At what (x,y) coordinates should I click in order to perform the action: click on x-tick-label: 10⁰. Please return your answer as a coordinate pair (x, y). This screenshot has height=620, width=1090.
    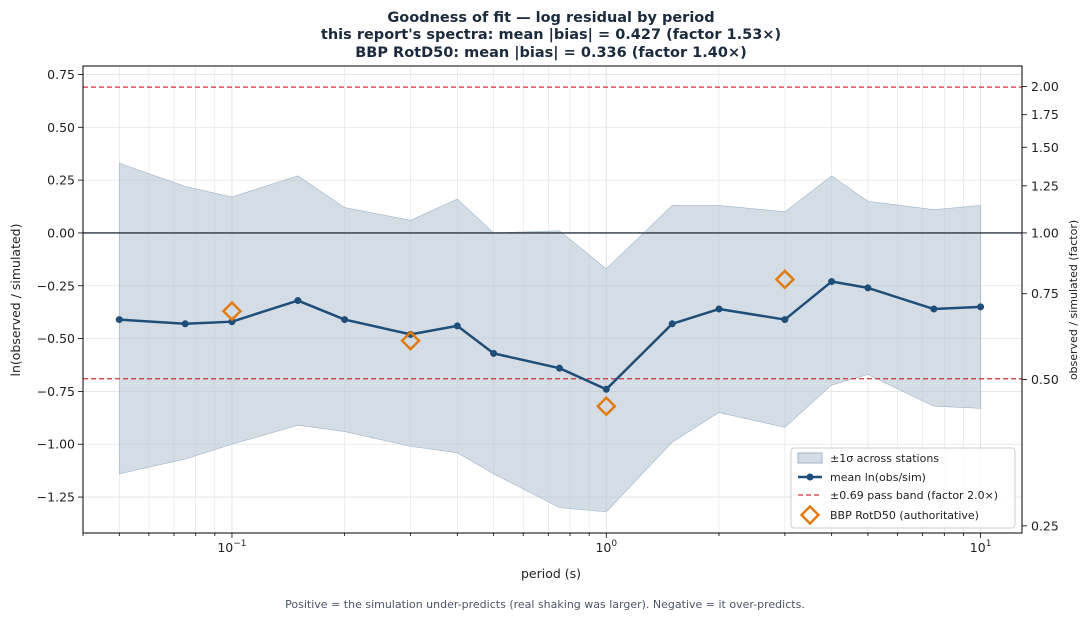
    Looking at the image, I should click on (606, 547).